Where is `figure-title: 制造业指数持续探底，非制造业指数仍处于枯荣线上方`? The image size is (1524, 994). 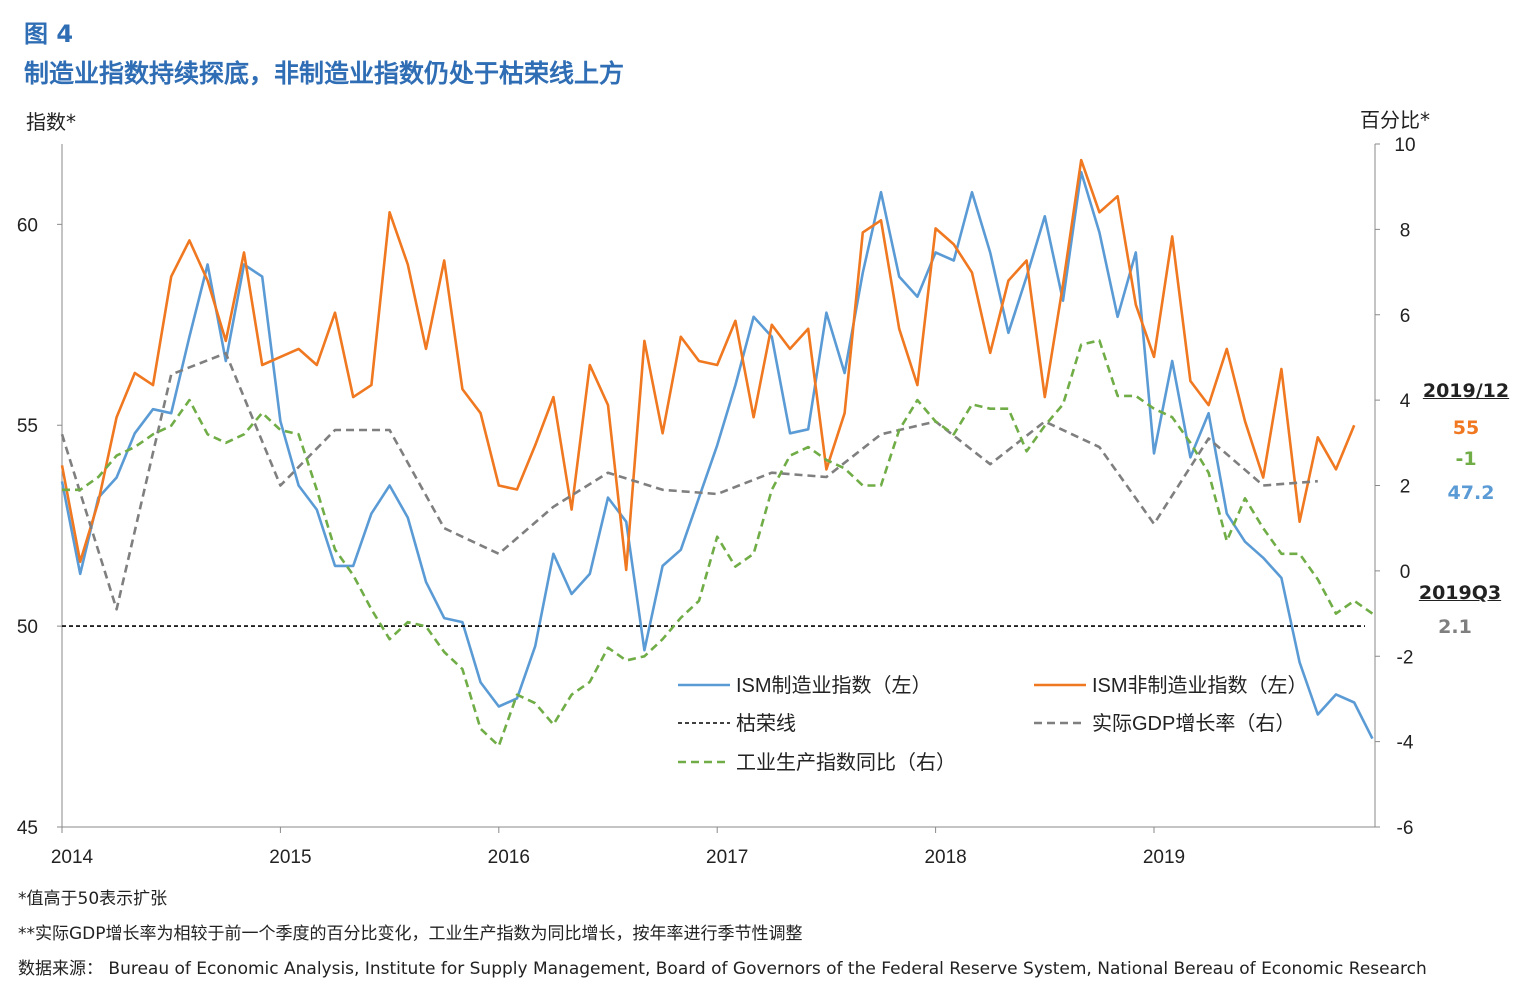 figure-title: 制造业指数持续探底，非制造业指数仍处于枯荣线上方 is located at coordinates (324, 73).